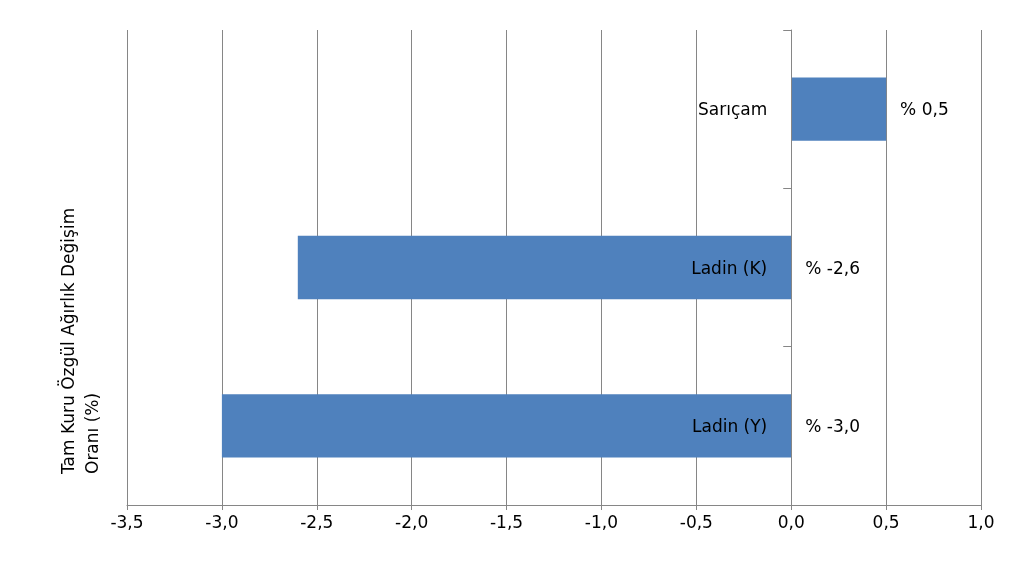 This screenshot has height=573, width=1022. I want to click on data-label: % -3,0, so click(832, 425).